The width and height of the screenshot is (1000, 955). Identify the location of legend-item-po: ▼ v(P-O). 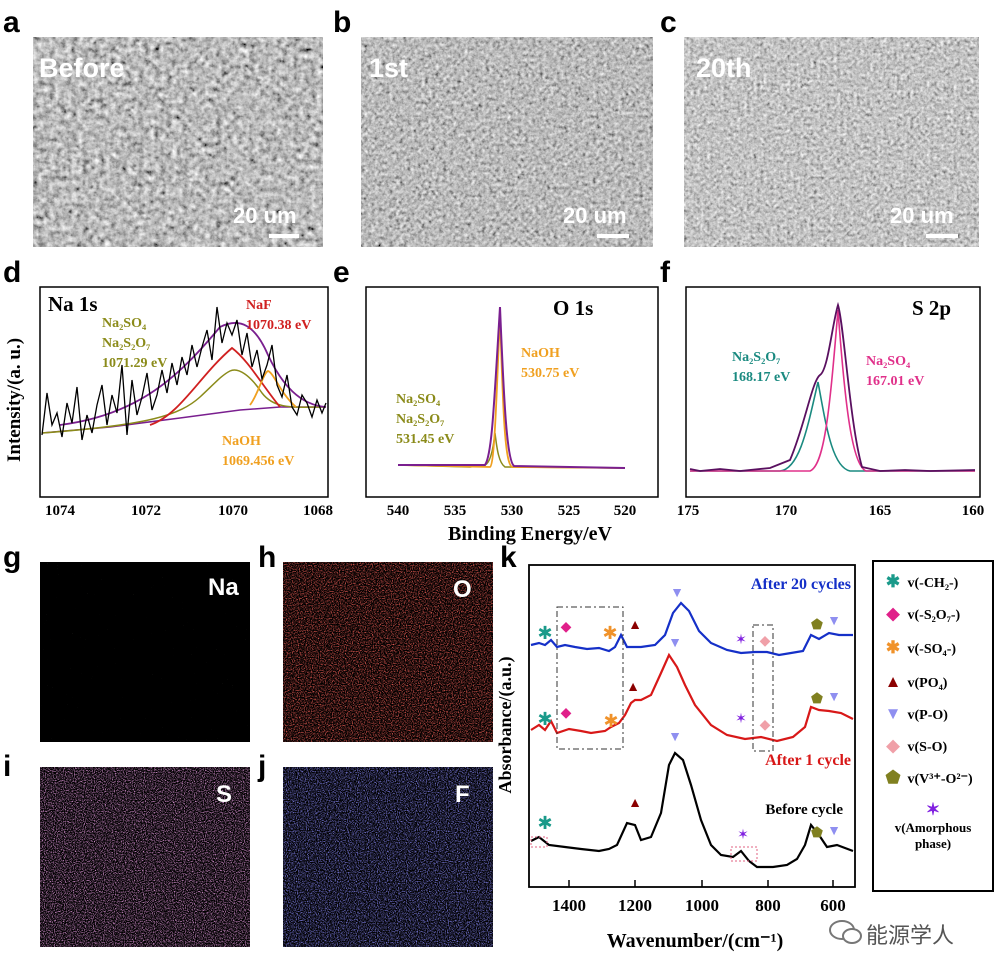
(915, 714).